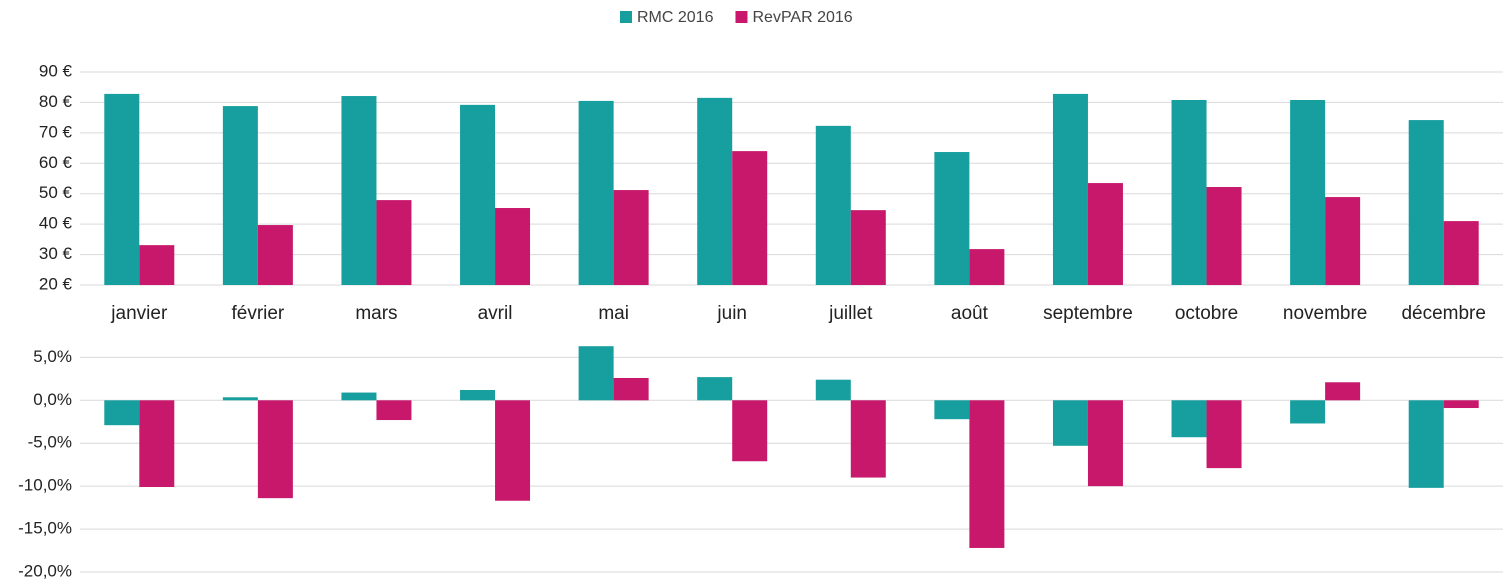  Describe the element at coordinates (56, 162) in the screenshot. I see `y-tick-label: 60 €` at that location.